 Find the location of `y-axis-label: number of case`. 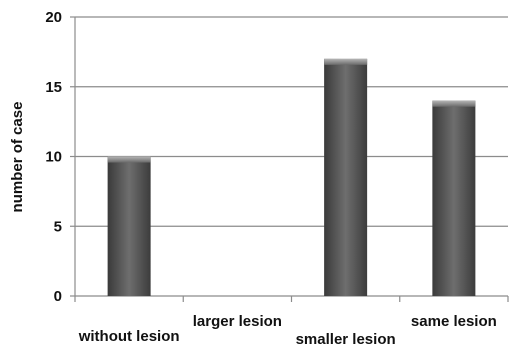

y-axis-label: number of case is located at coordinates (17, 157).